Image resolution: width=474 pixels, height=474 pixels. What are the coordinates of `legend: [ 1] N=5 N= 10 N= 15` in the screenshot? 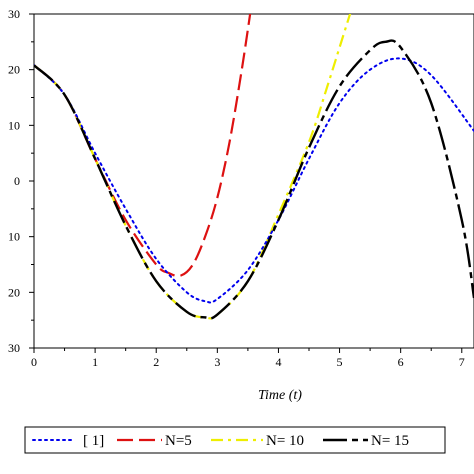 It's located at (235, 440).